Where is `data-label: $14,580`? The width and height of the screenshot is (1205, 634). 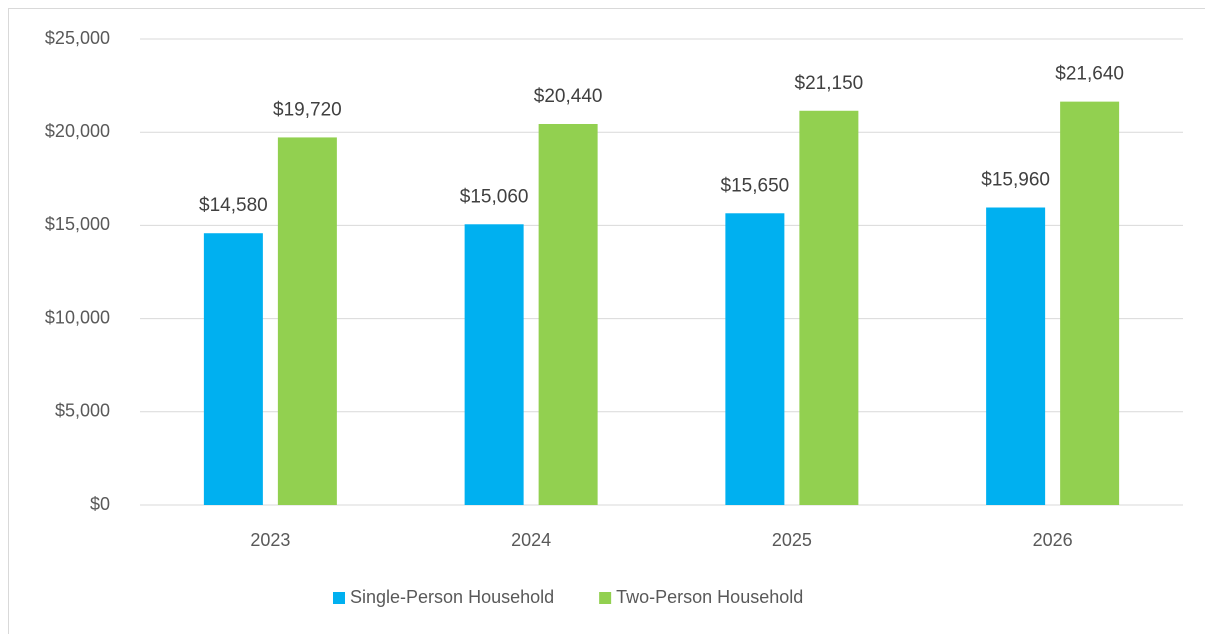 data-label: $14,580 is located at coordinates (233, 205).